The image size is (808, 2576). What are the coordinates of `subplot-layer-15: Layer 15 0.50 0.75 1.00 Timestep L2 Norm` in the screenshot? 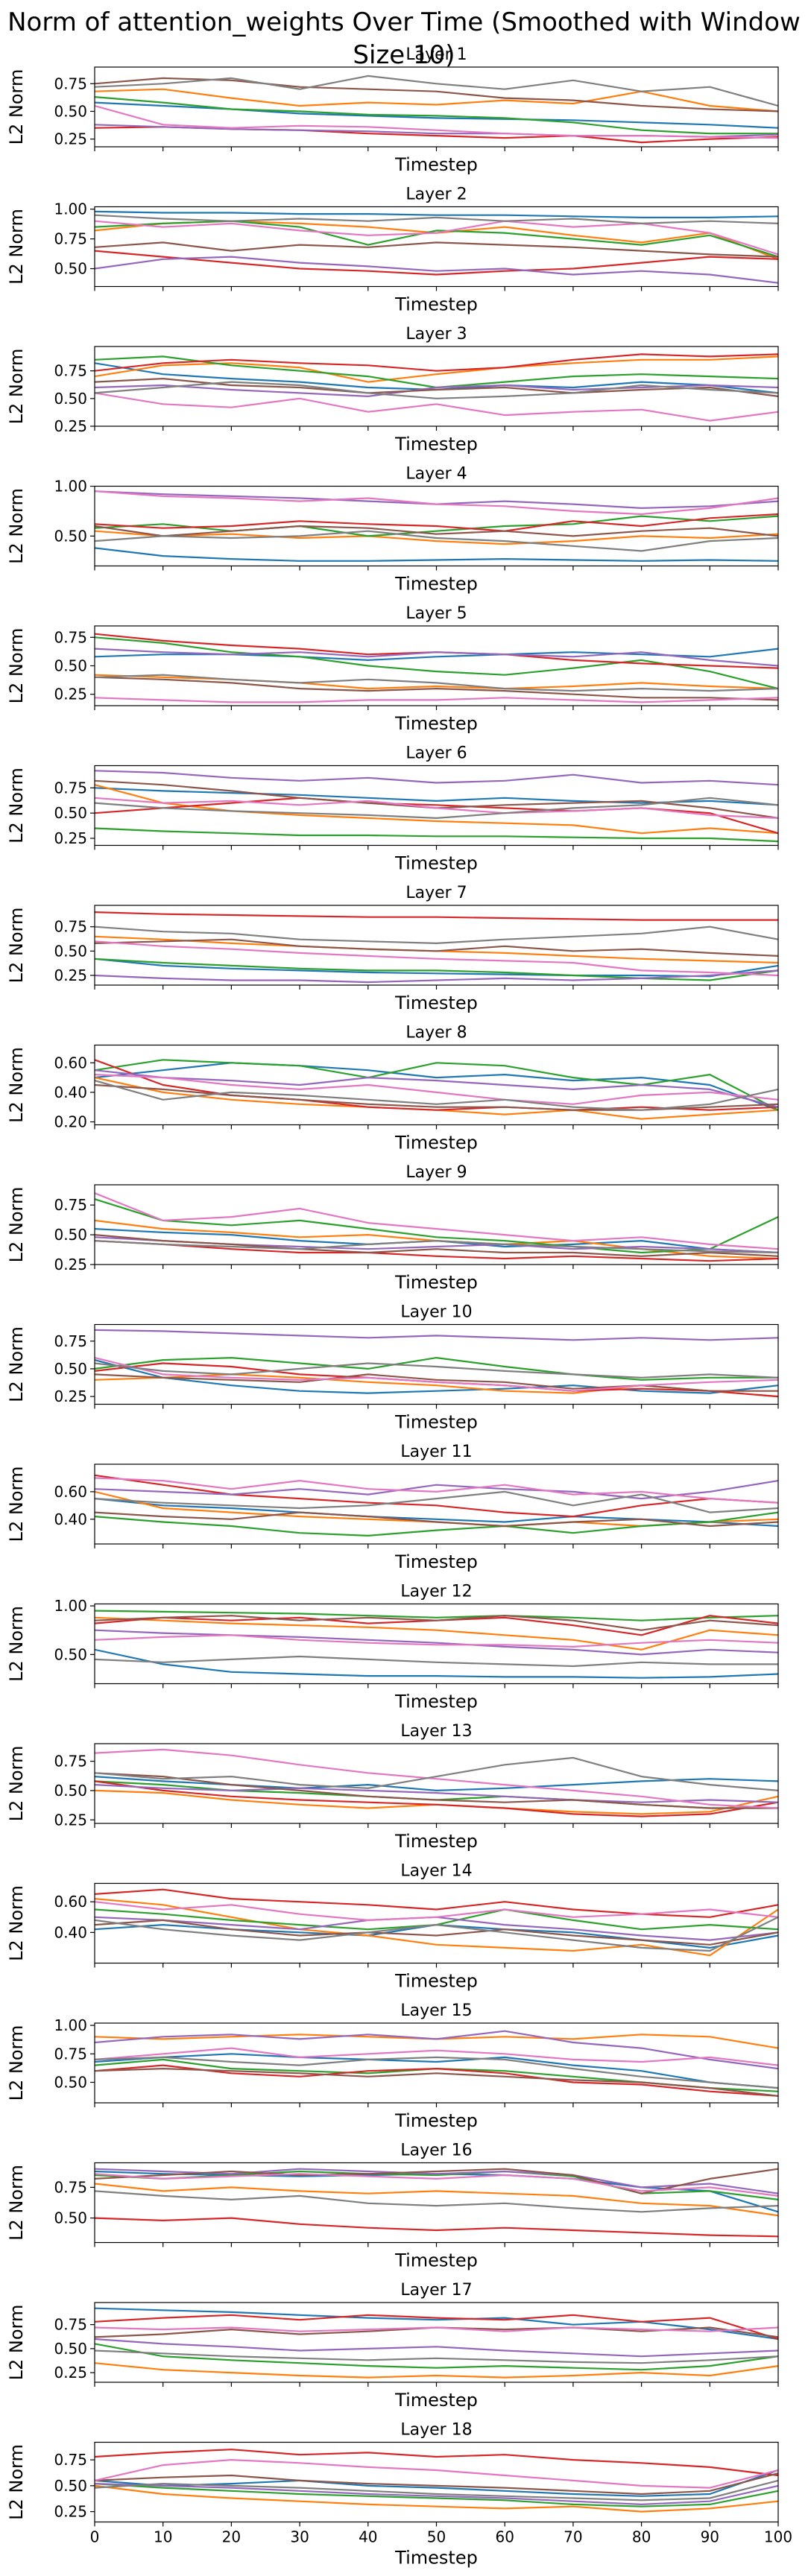 It's located at (393, 2066).